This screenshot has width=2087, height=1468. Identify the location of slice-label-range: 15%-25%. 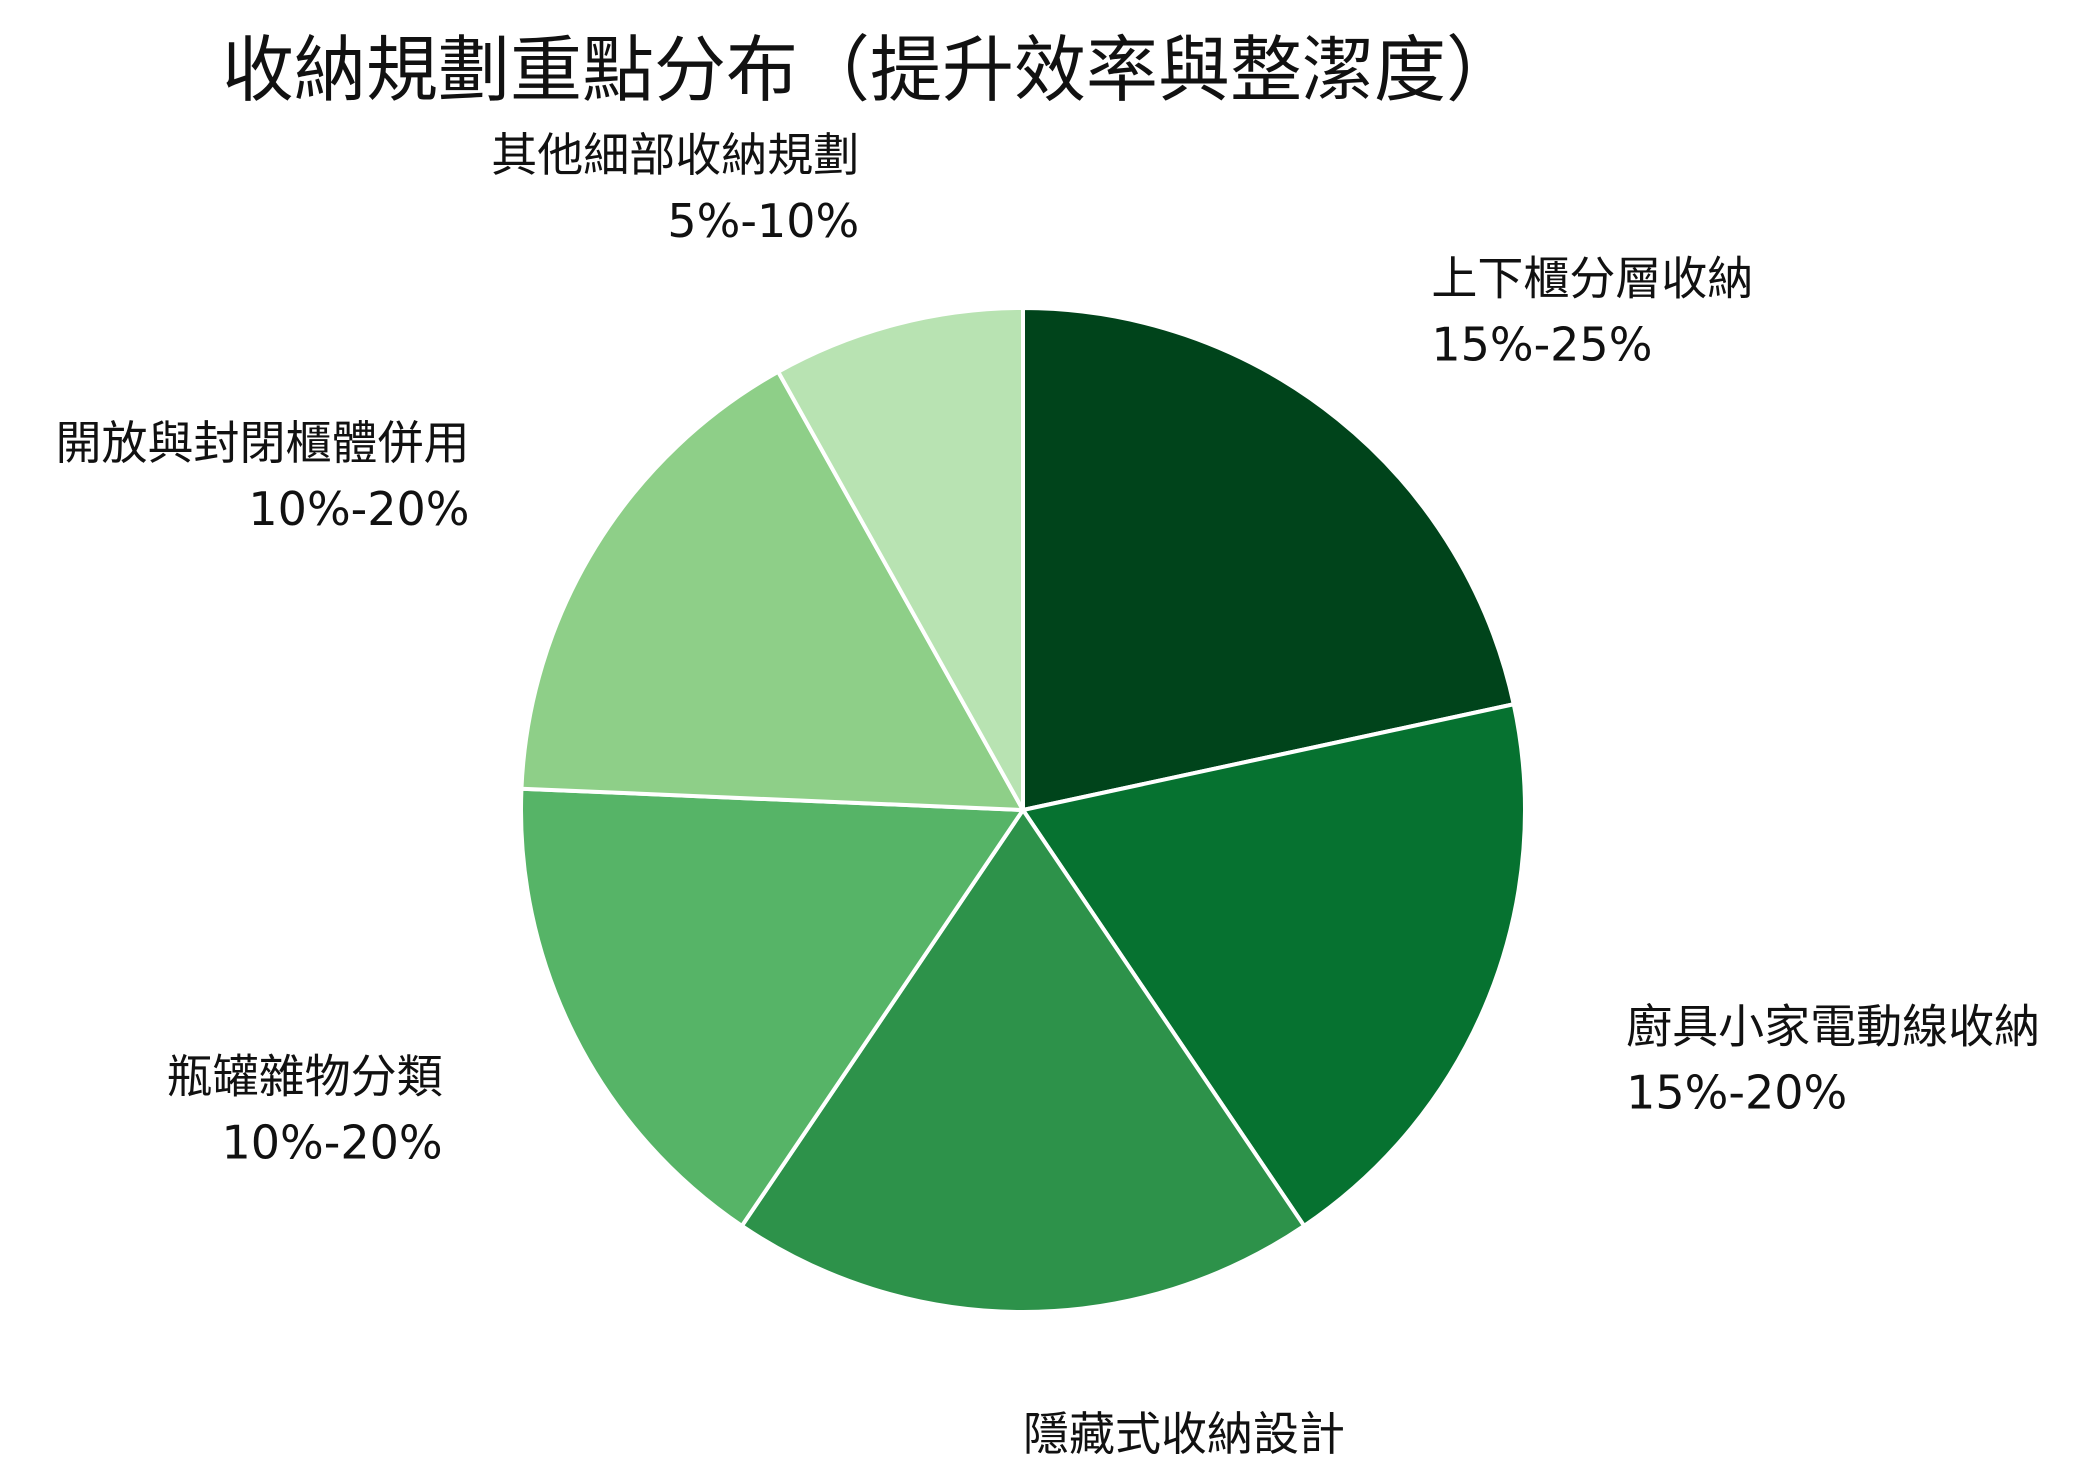
(1541, 344).